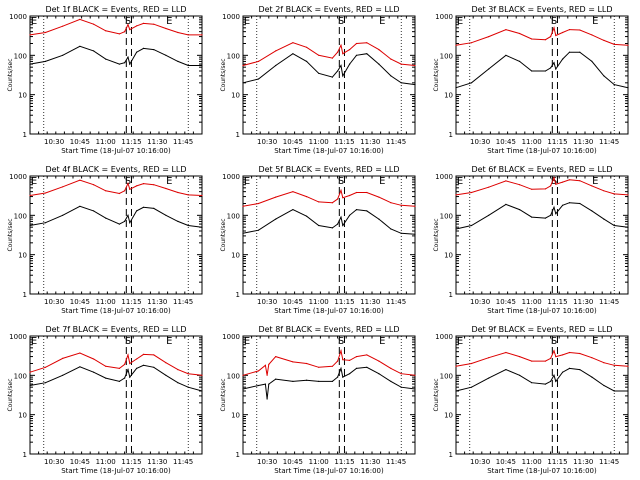 This screenshot has height=480, width=640. Describe the element at coordinates (238, 295) in the screenshot. I see `y-tick-label: 1` at that location.